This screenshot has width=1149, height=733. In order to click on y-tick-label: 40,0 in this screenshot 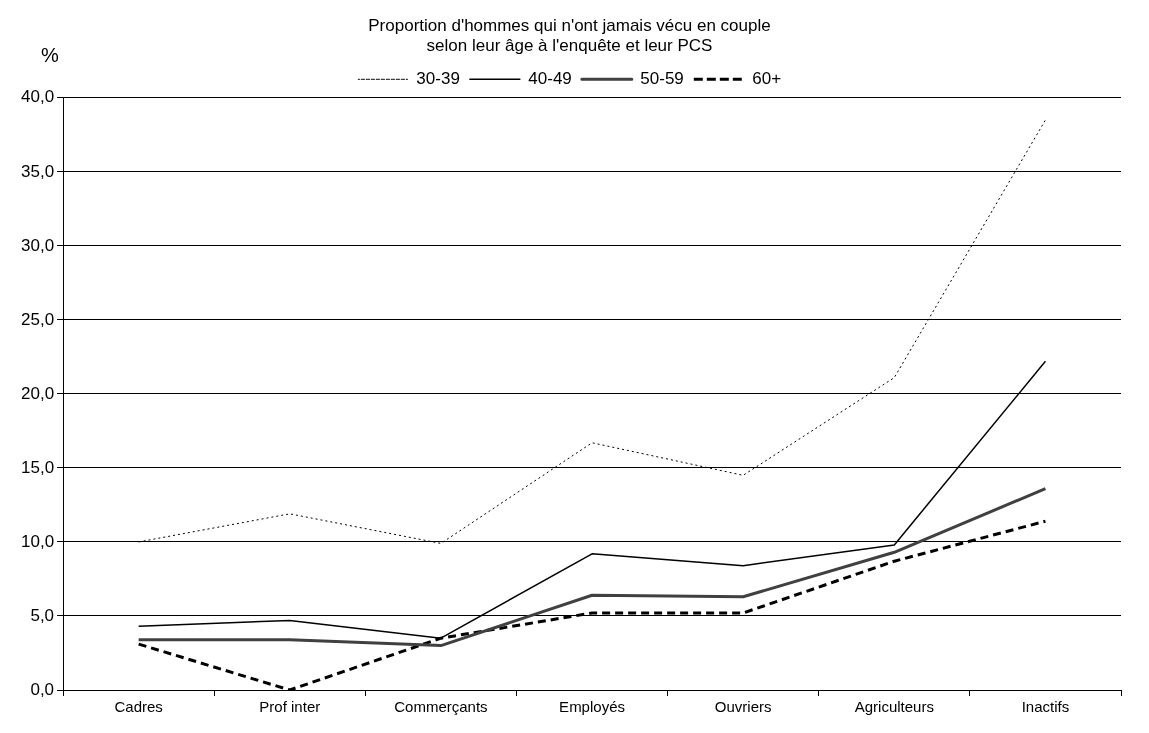, I will do `click(37, 97)`.